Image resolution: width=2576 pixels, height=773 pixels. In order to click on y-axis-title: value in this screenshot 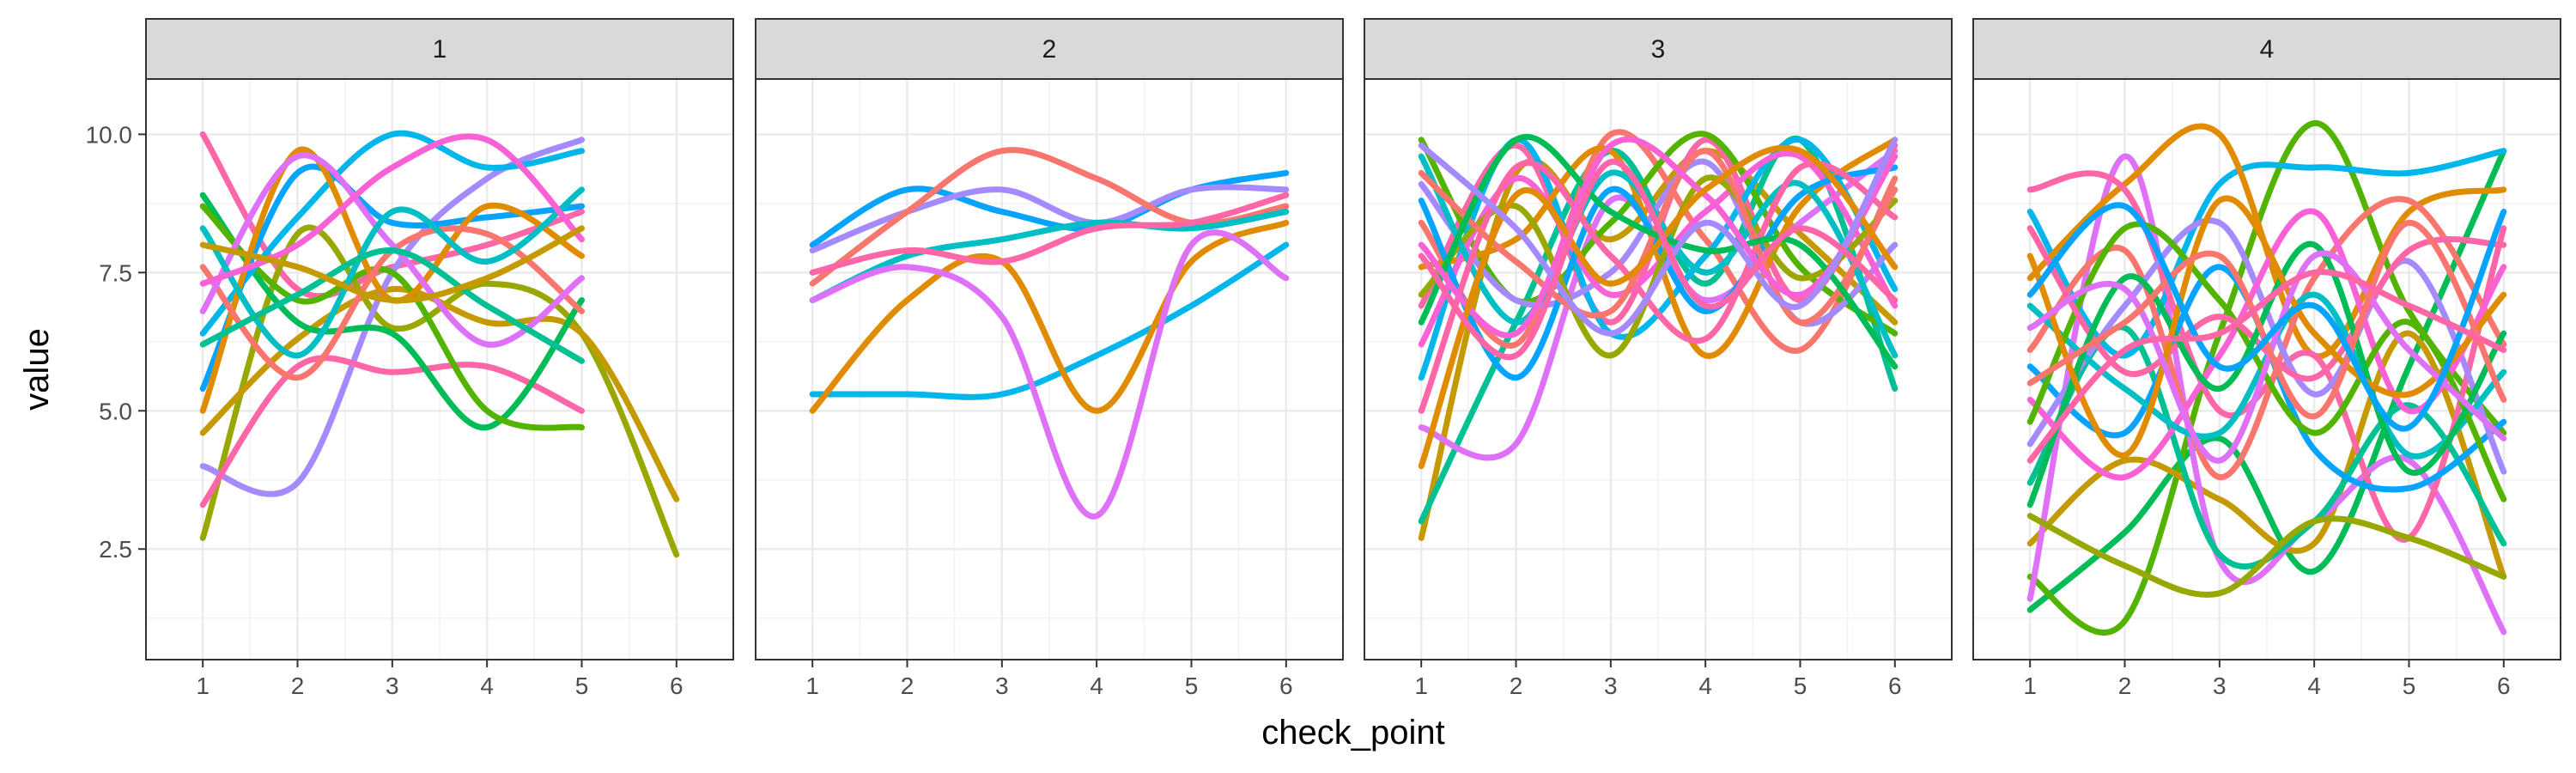, I will do `click(37, 369)`.